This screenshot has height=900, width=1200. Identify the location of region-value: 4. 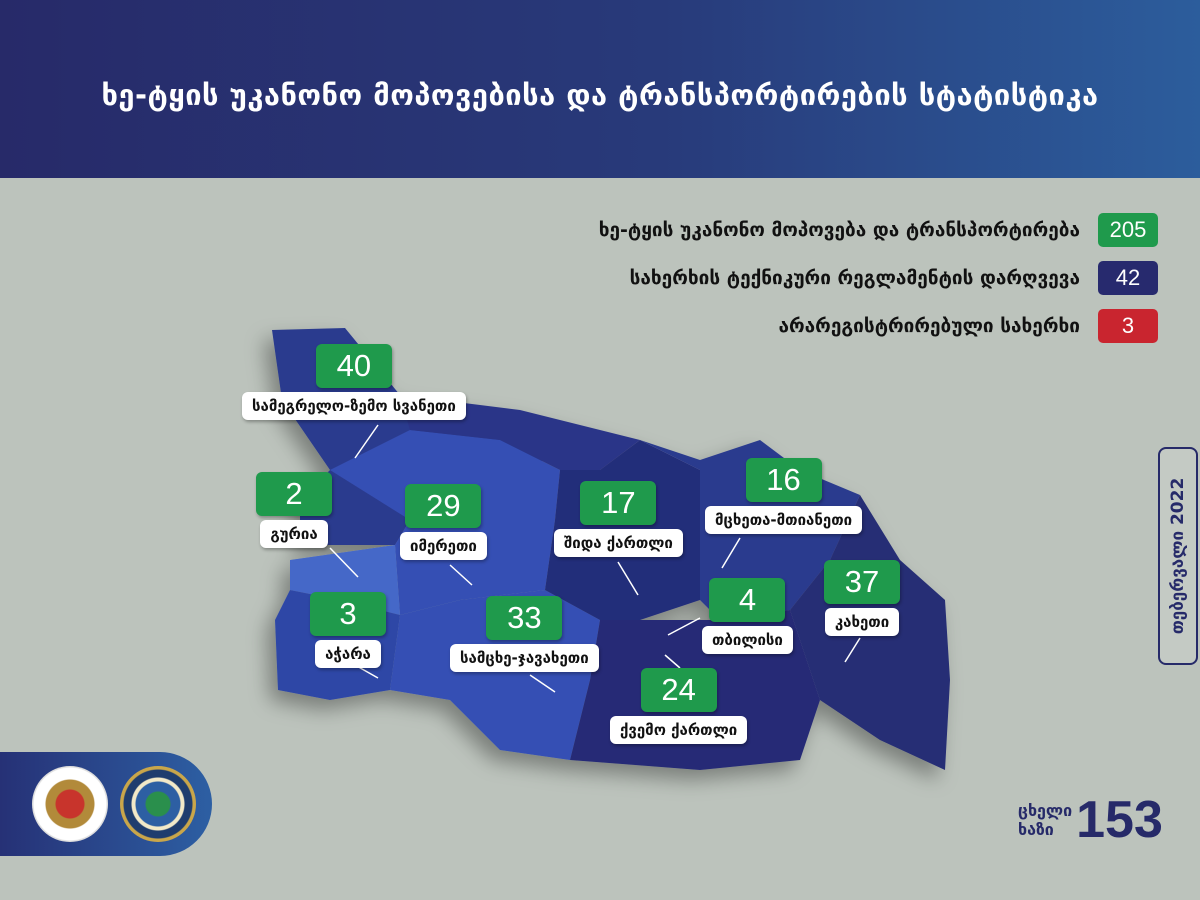
(747, 600).